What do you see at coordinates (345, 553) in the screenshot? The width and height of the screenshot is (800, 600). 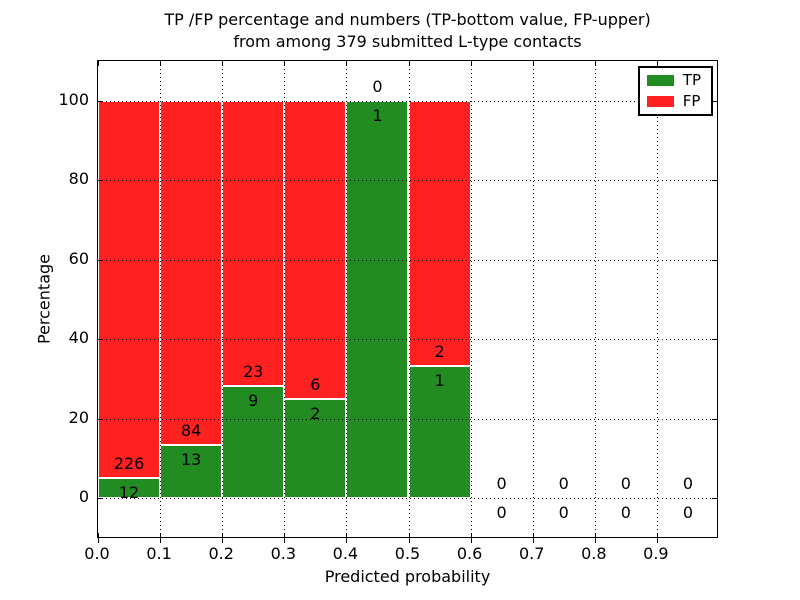 I see `x-tick-label: 0.4` at bounding box center [345, 553].